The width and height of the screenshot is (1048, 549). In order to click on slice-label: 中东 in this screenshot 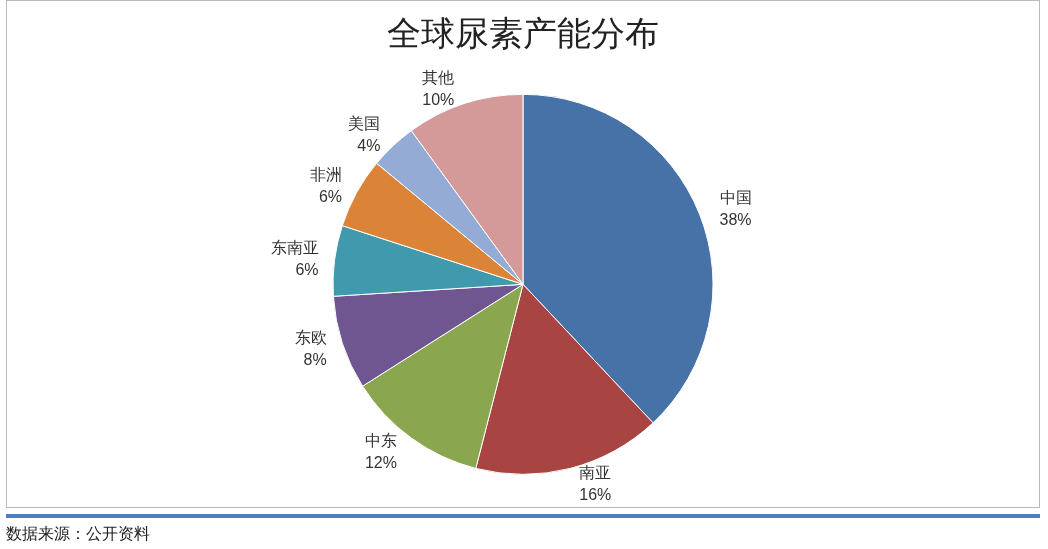, I will do `click(380, 440)`.